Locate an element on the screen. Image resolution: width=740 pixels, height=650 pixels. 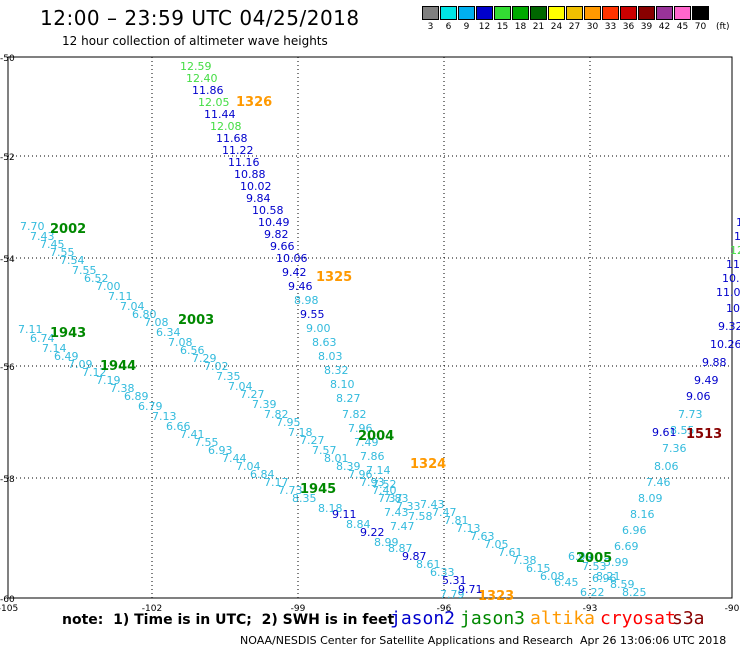
wave-height-value: 8.06 is located at coordinates (666, 466).